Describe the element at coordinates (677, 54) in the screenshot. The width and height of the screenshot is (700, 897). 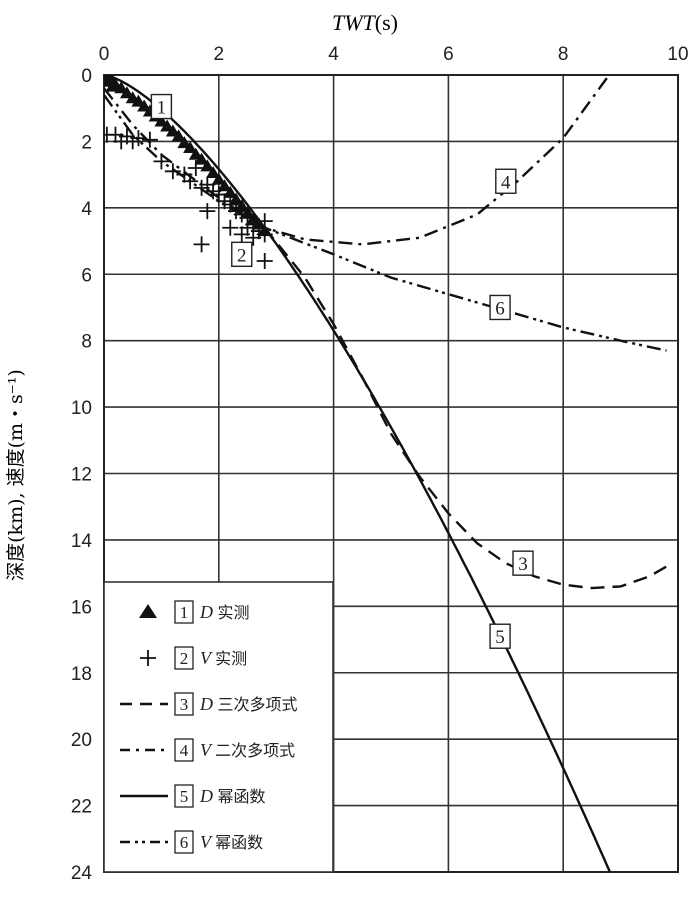
I see `x-tick-label: 10` at that location.